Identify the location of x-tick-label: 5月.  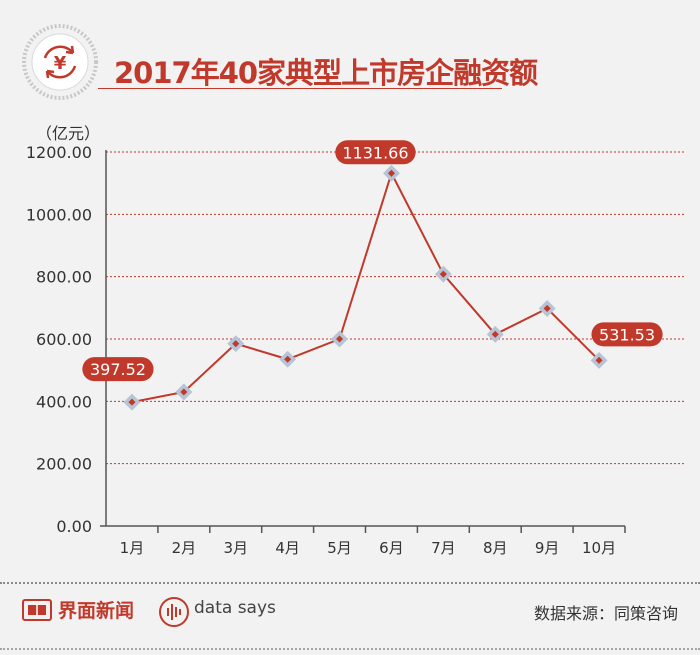
(339, 548).